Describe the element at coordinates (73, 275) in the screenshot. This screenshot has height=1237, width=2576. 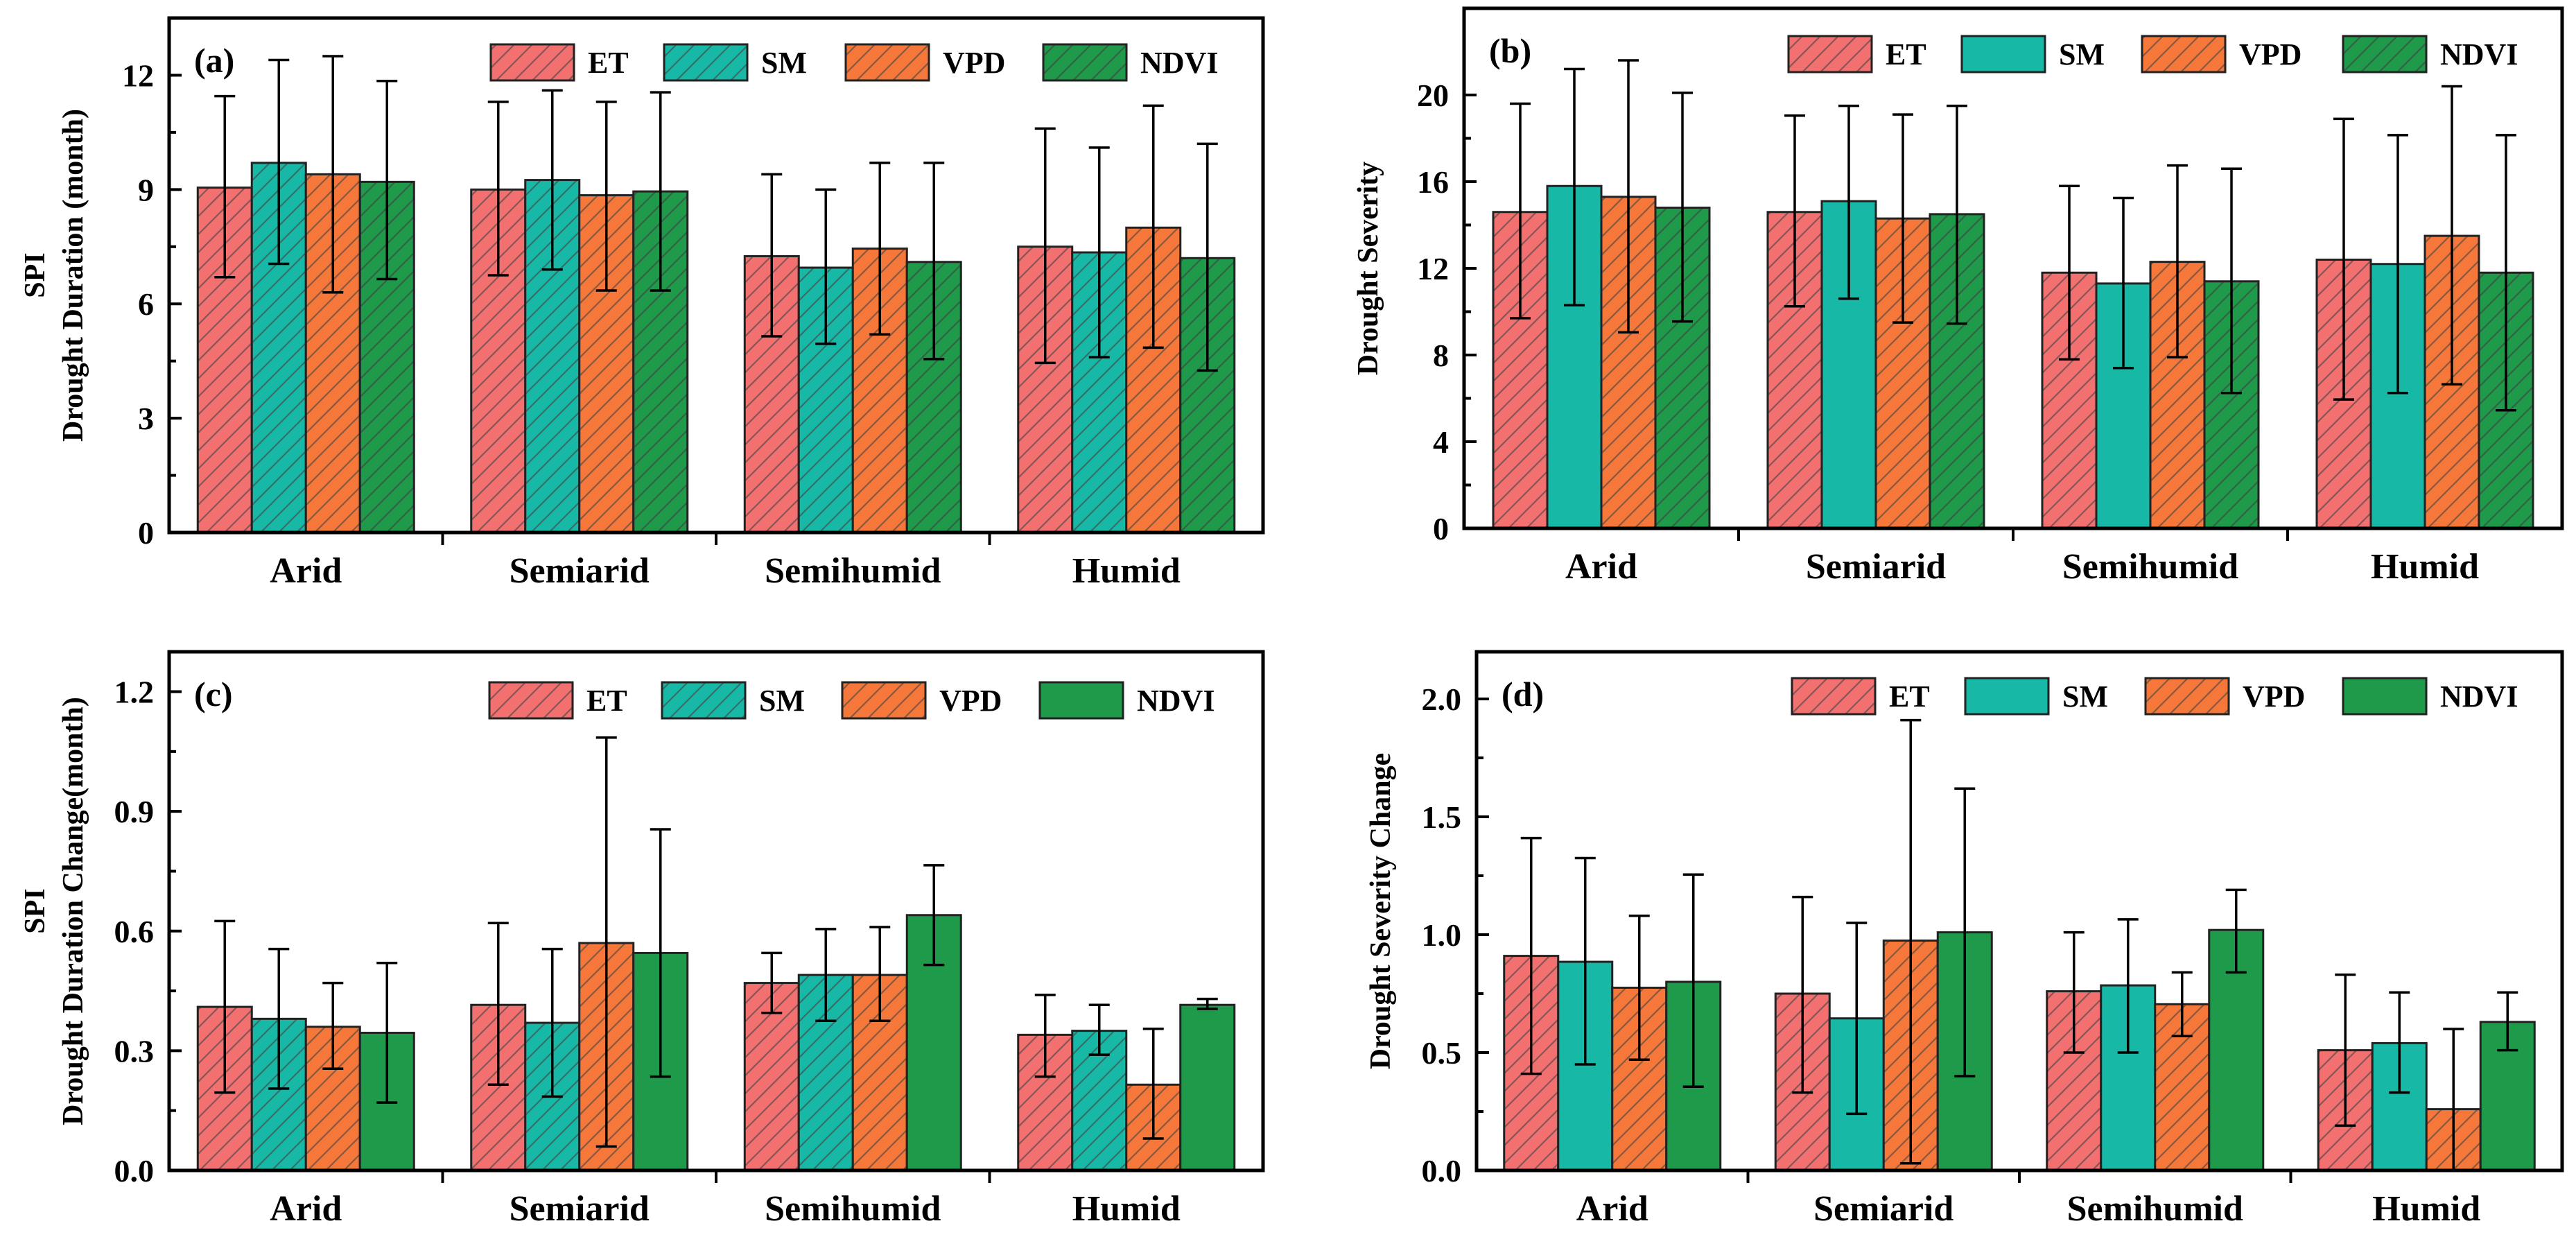
I see `y-axis-title: Drought Duration (month)` at that location.